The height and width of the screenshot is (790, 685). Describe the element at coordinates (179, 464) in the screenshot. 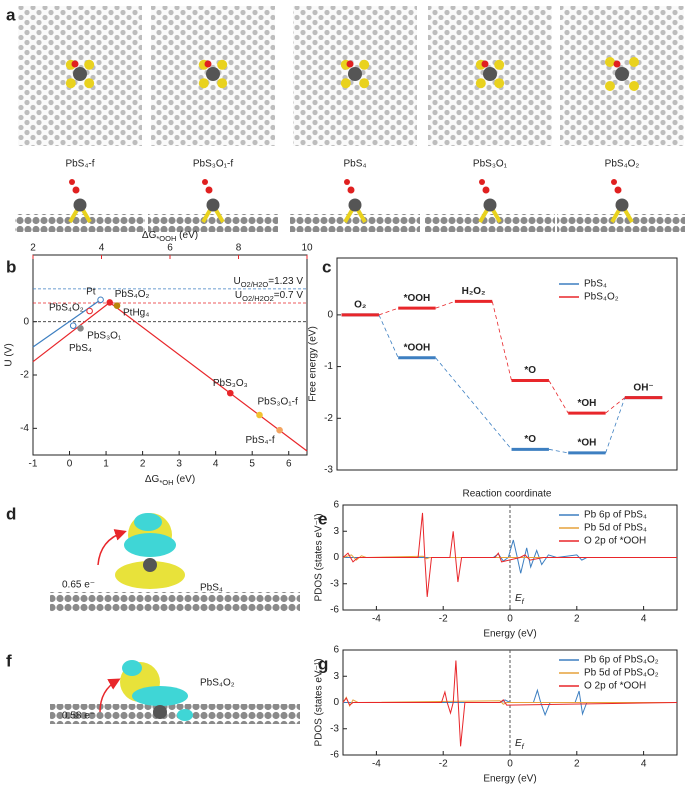

I see `x-tick-label: 3` at that location.